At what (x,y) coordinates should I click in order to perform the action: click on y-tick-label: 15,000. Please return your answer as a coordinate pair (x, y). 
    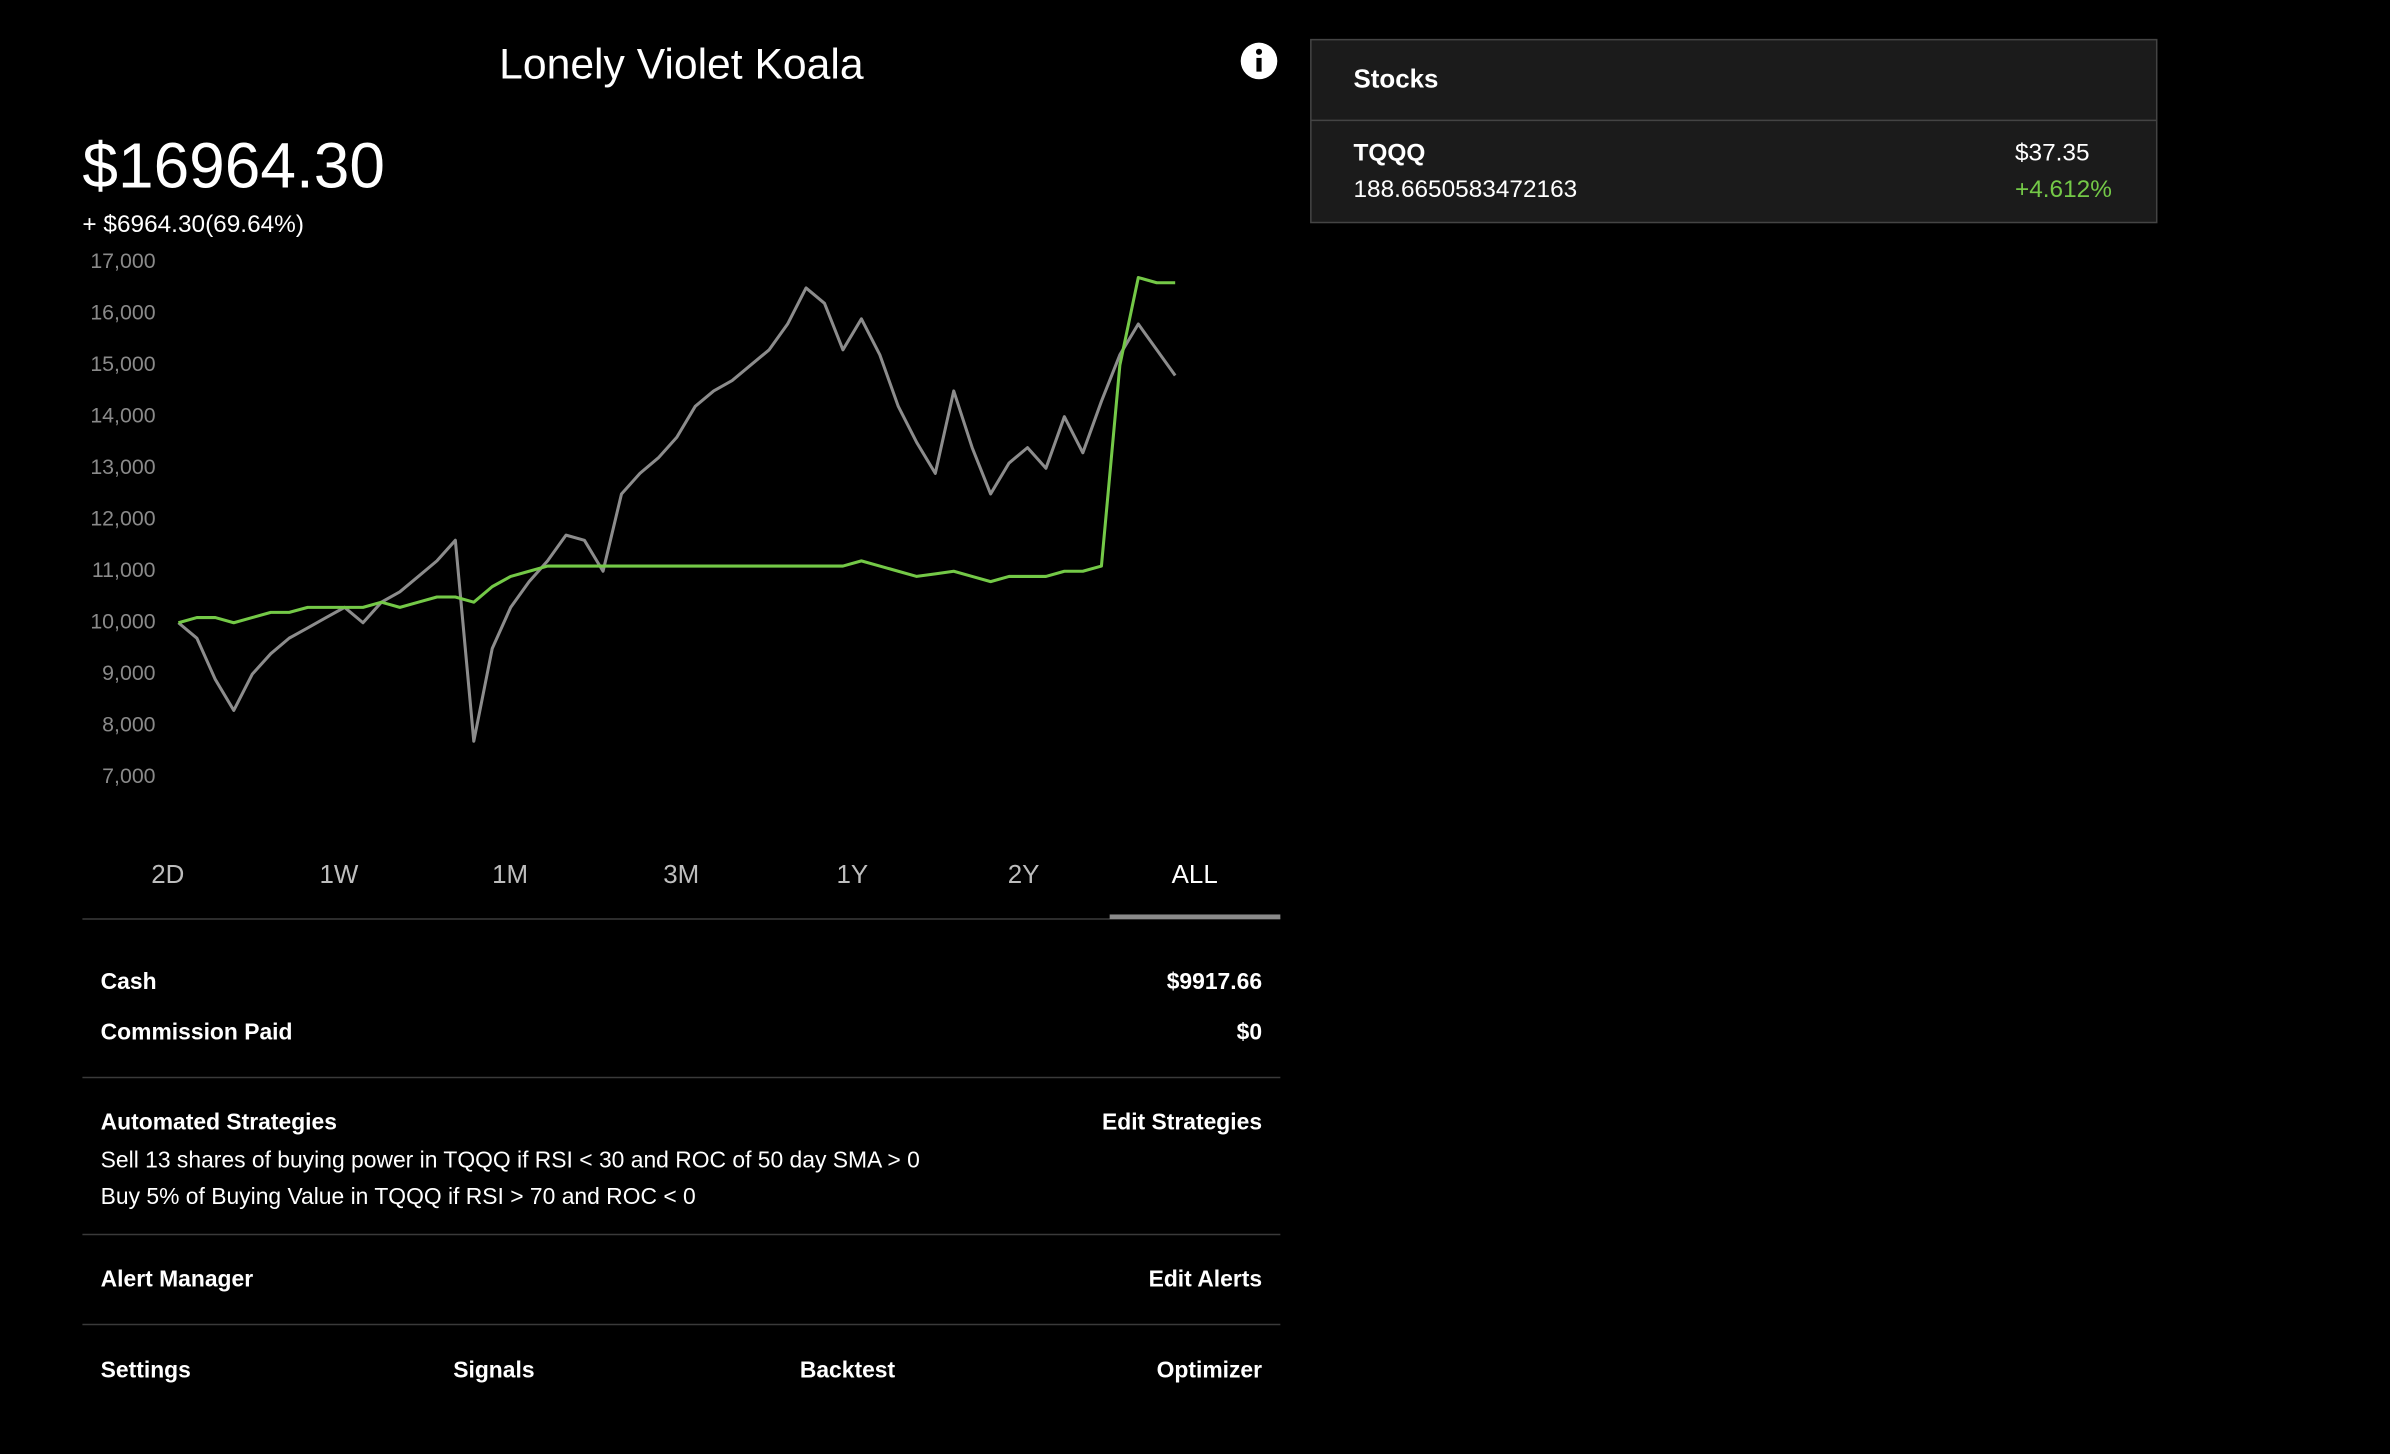
    Looking at the image, I should click on (122, 364).